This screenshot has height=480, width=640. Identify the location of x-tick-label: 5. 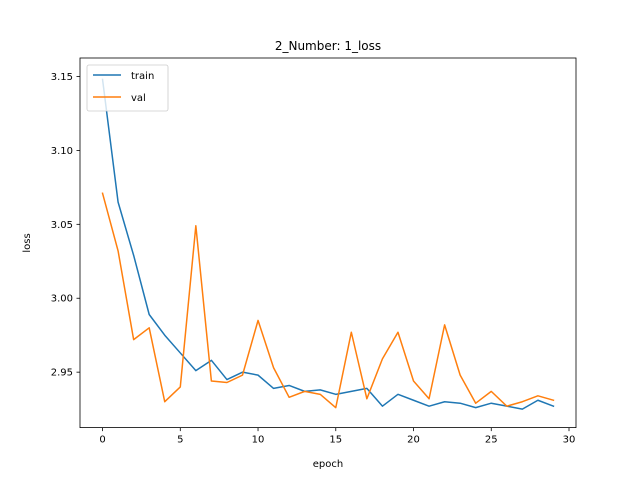
(180, 440).